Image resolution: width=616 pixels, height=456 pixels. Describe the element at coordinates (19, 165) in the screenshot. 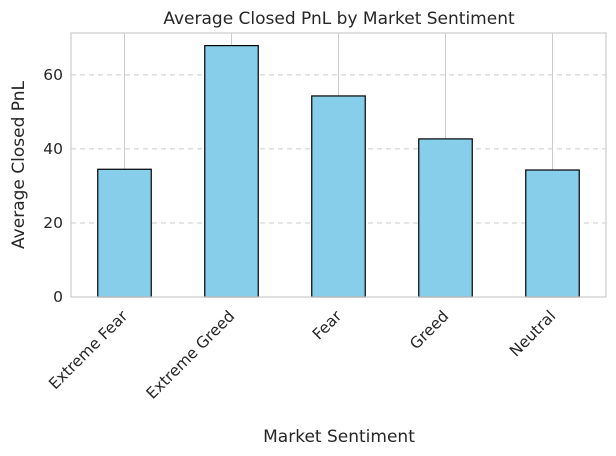

I see `y-axis-label: Average Closed PnL` at that location.